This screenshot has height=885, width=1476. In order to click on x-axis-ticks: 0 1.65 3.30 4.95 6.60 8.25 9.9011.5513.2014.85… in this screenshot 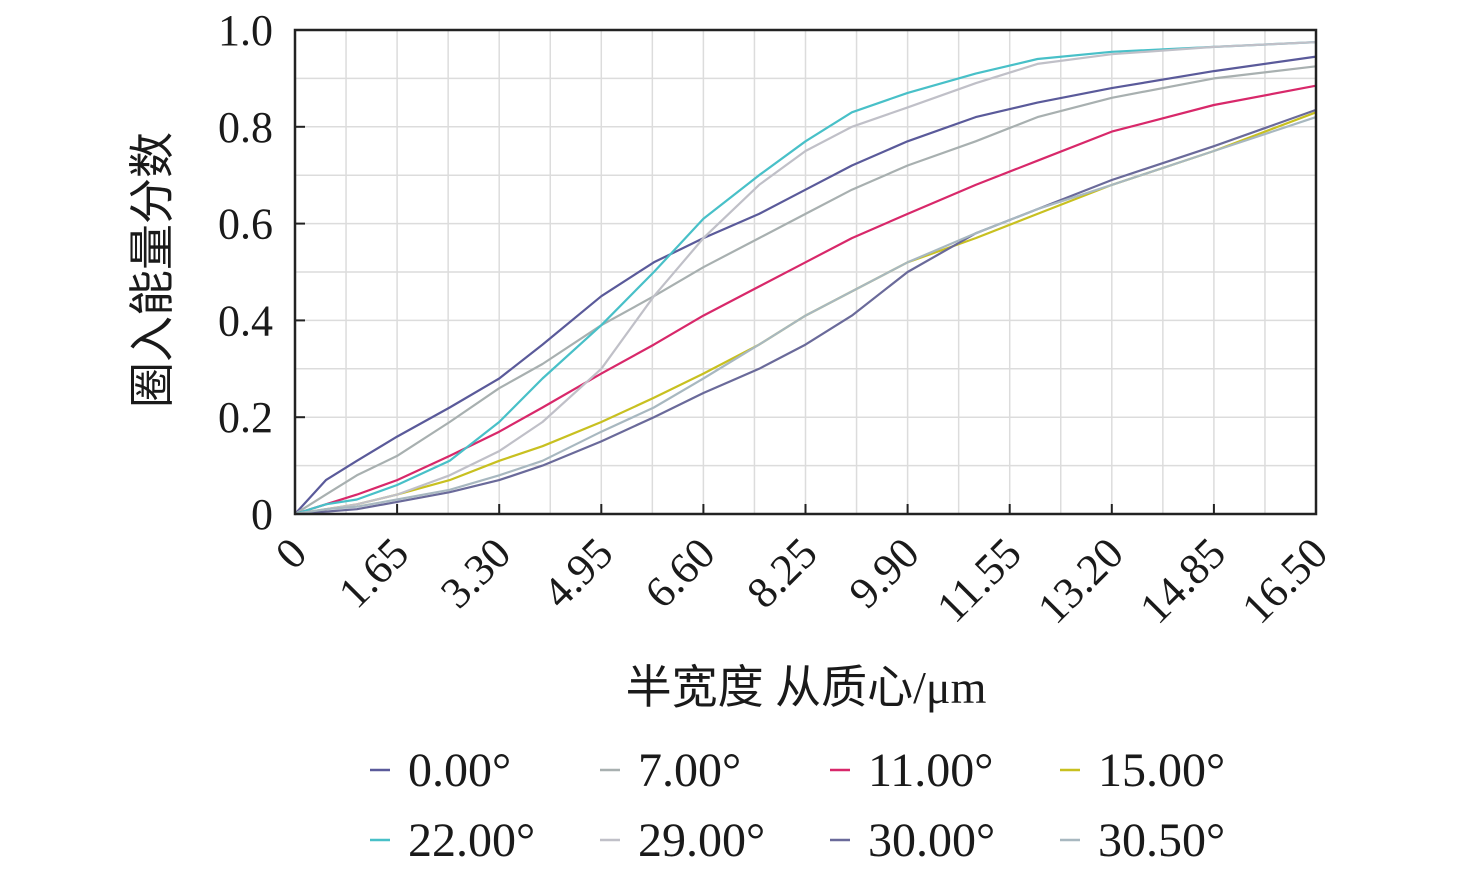, I will do `click(801, 568)`.